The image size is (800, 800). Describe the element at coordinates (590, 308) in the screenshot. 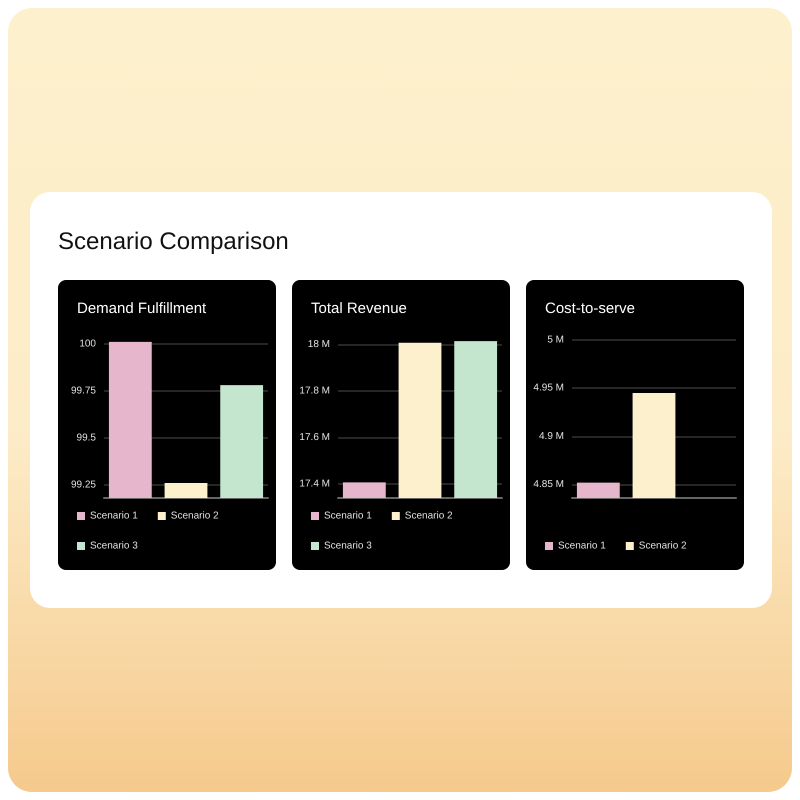

I see `chart-title: Cost-to-serve` at that location.